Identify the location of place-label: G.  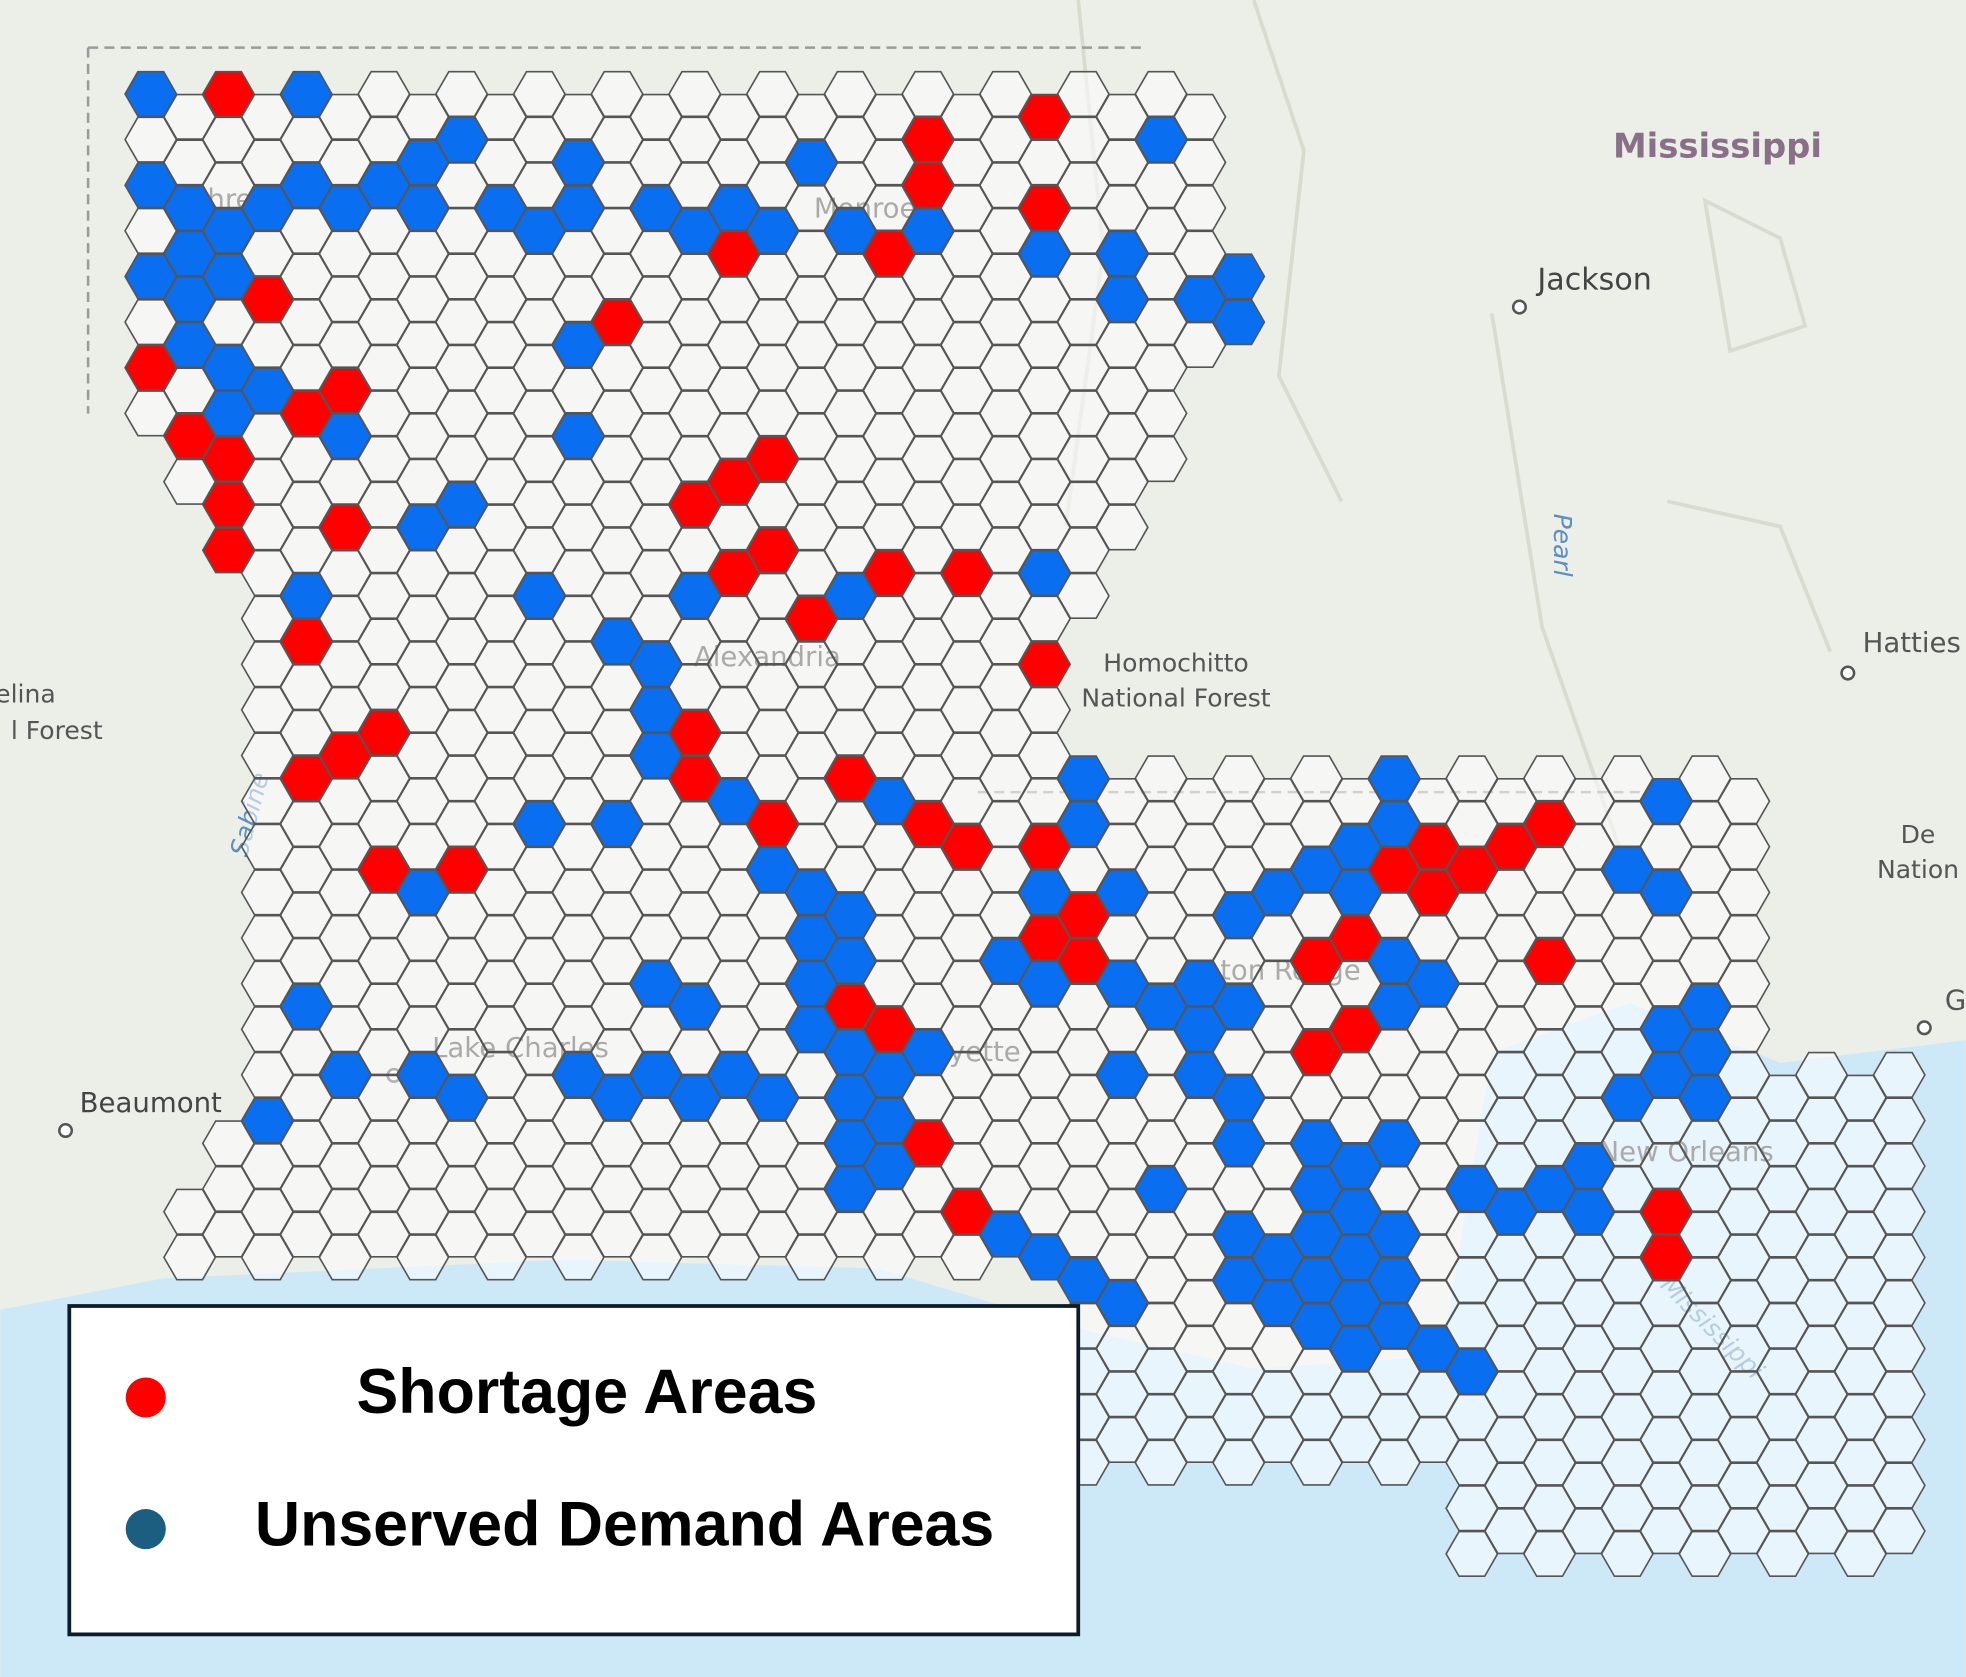
(1955, 999).